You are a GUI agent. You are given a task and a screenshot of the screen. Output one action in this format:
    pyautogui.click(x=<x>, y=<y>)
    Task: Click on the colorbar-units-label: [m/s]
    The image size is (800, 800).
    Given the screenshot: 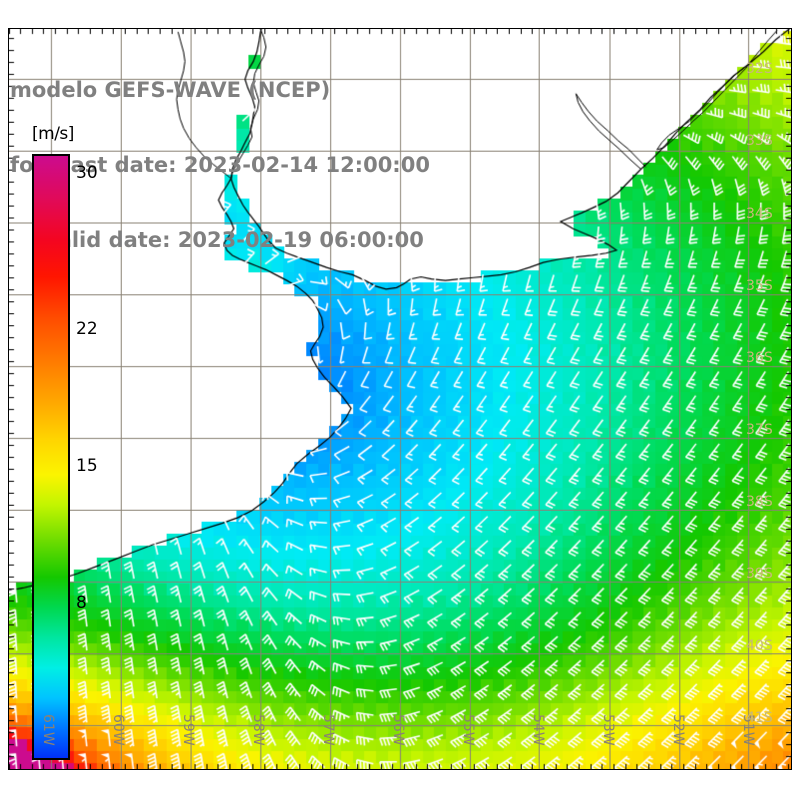 What is the action you would take?
    pyautogui.click(x=53, y=134)
    